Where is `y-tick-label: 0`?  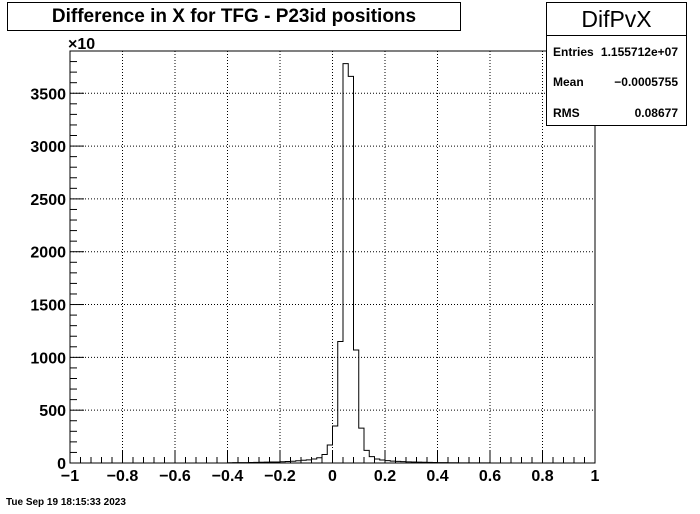 y-tick-label: 0 is located at coordinates (61, 464).